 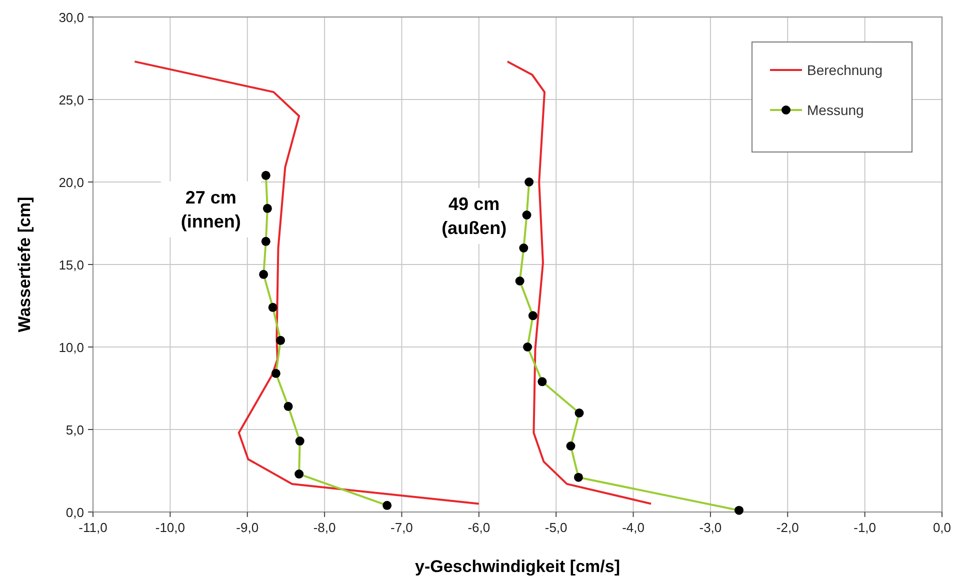 I want to click on x-tick-label: -4,0, so click(x=633, y=527).